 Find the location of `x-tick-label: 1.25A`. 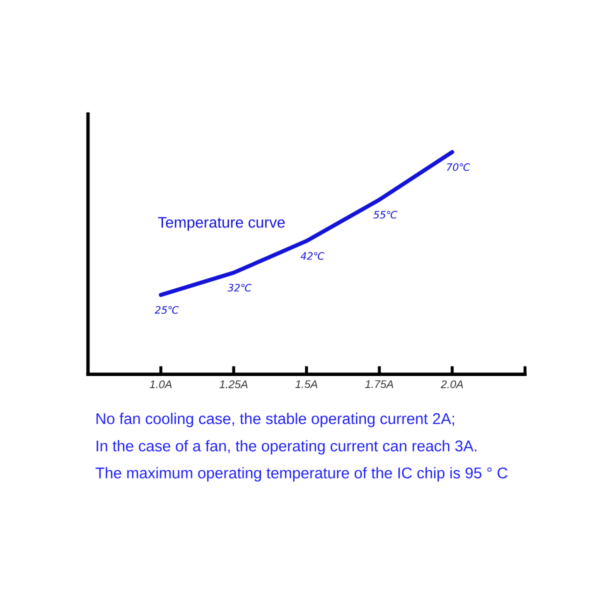

x-tick-label: 1.25A is located at coordinates (234, 384).